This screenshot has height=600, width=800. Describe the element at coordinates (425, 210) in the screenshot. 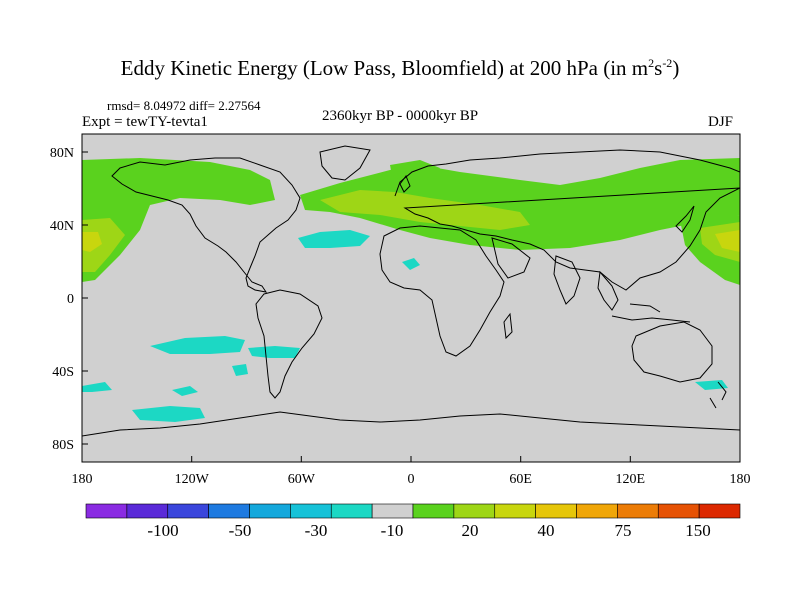

I see `contour-yellowgreen-atlantic` at that location.